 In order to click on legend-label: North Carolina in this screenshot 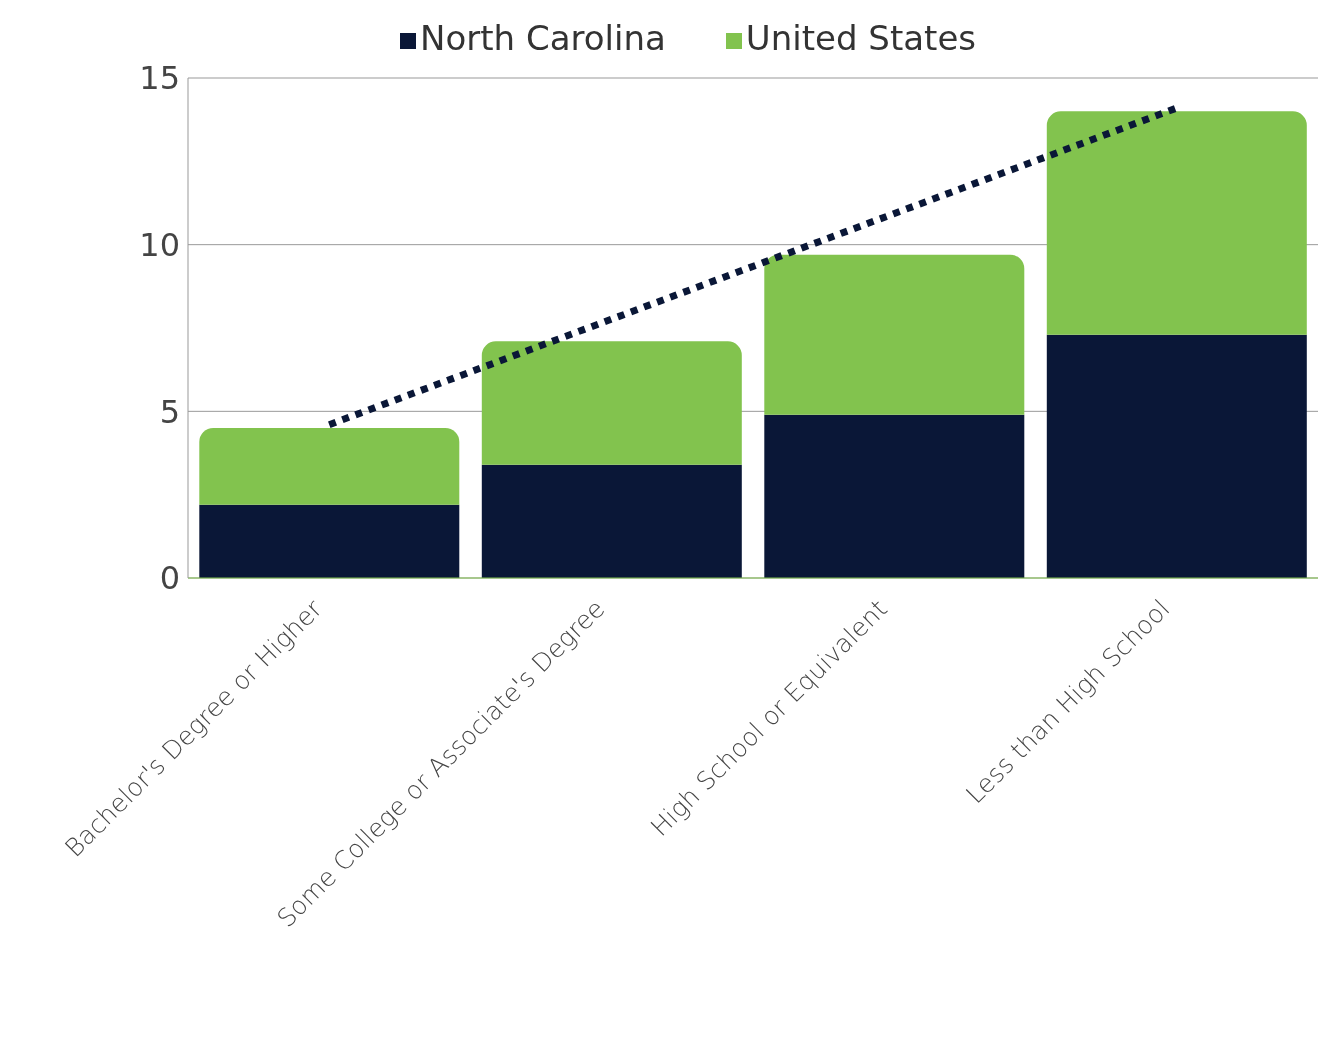, I will do `click(542, 38)`.